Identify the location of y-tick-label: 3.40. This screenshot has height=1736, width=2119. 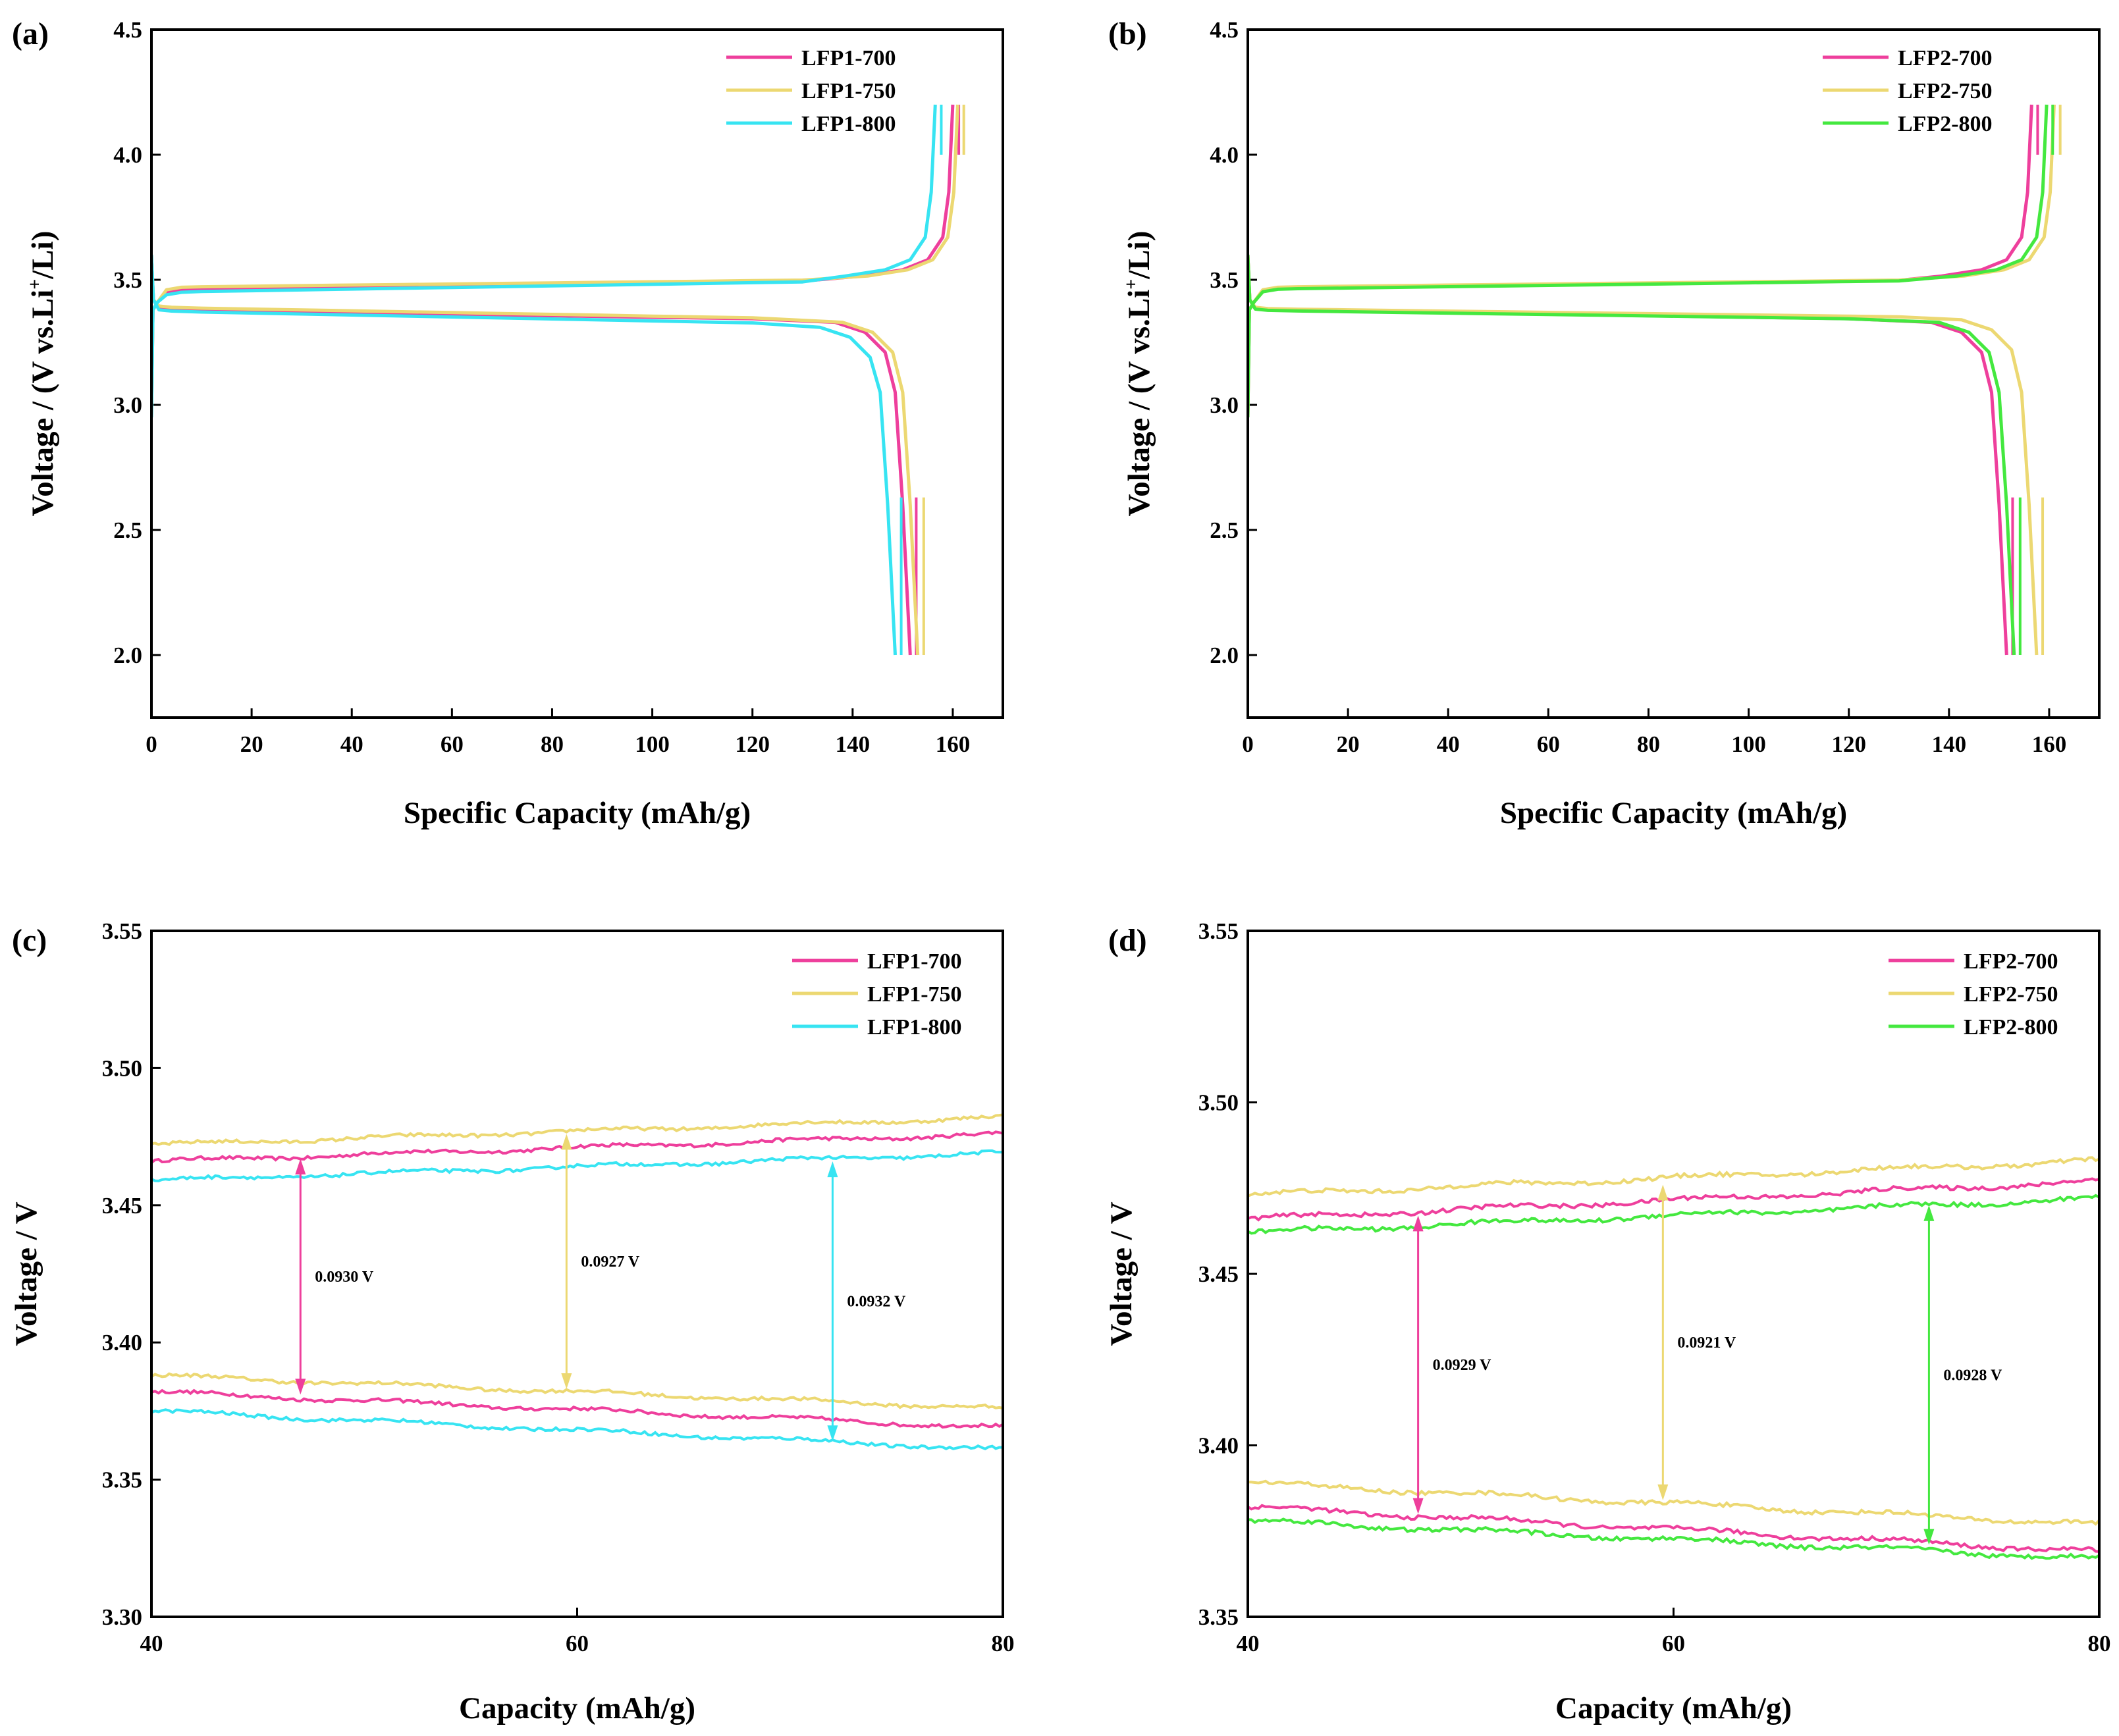
(122, 1342).